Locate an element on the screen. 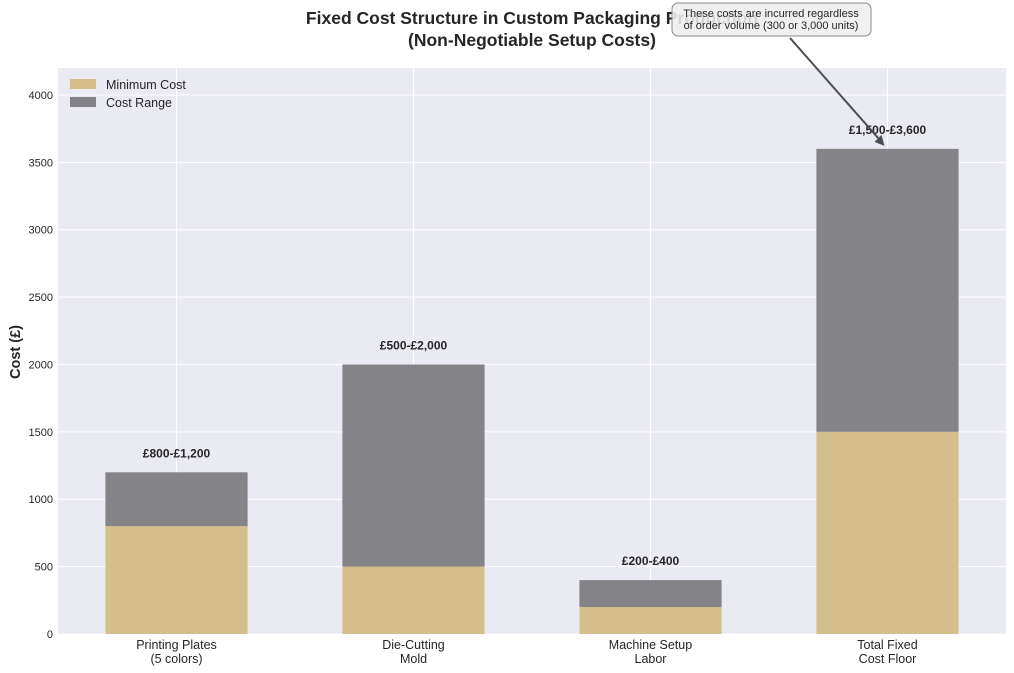 Image resolution: width=1014 pixels, height=673 pixels. legend-label-cost-range: Cost Range is located at coordinates (139, 103).